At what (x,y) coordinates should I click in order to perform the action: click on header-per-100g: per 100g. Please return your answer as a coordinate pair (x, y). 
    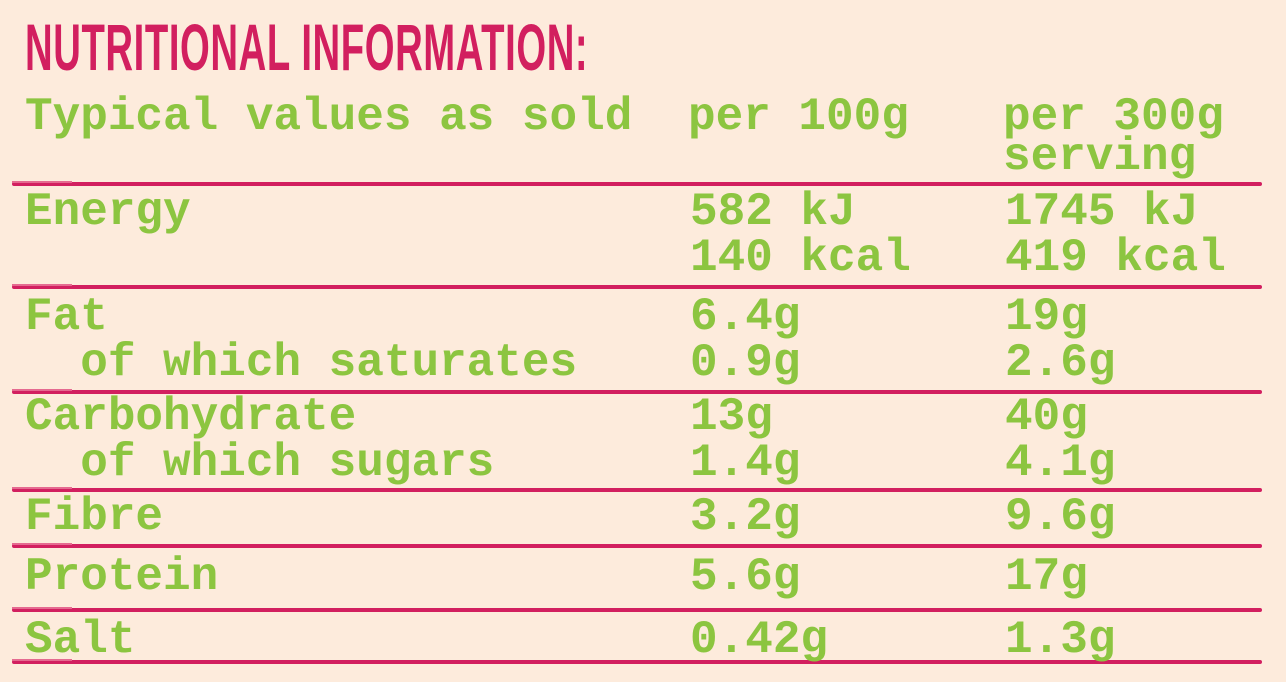
    Looking at the image, I should click on (798, 117).